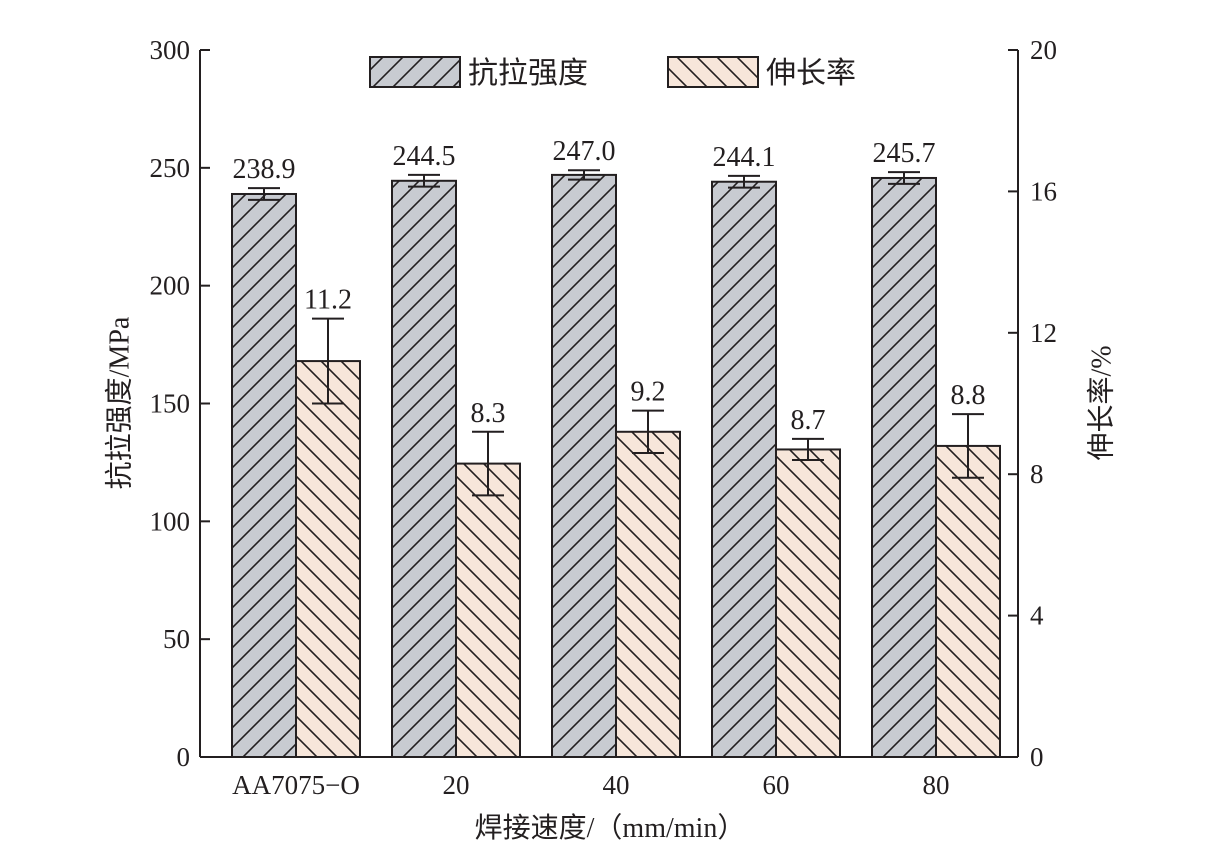 The height and width of the screenshot is (862, 1221). What do you see at coordinates (184, 757) in the screenshot?
I see `left-tick-label-0: 0` at bounding box center [184, 757].